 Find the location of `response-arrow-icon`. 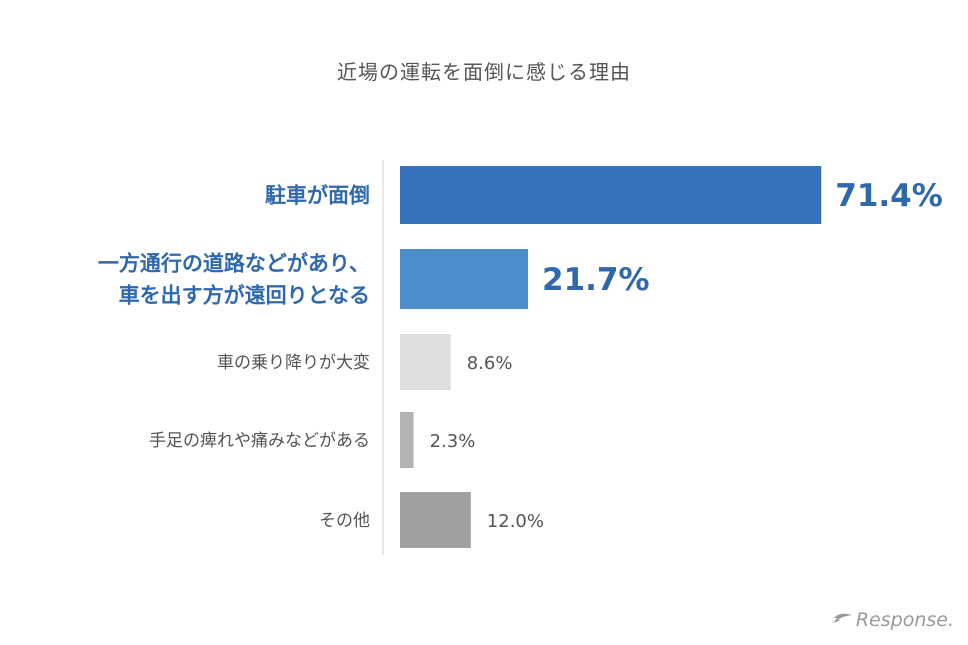

response-arrow-icon is located at coordinates (842, 618).